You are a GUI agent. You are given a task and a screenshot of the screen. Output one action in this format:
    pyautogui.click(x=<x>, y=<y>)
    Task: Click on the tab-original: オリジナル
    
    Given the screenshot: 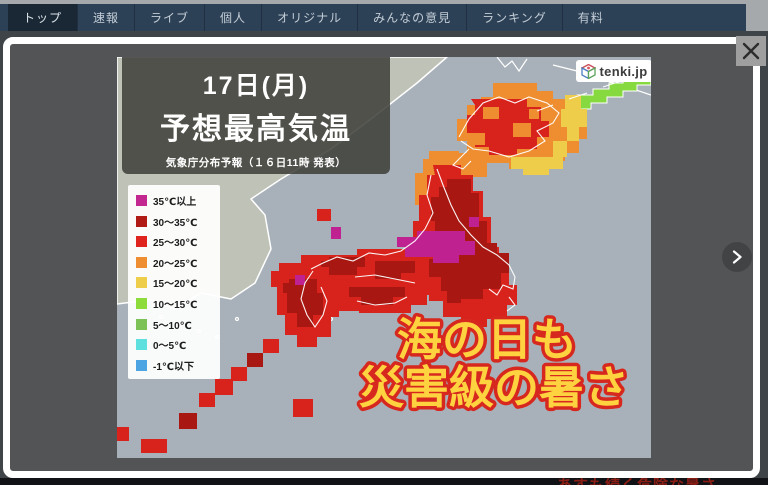 What is the action you would take?
    pyautogui.click(x=309, y=17)
    